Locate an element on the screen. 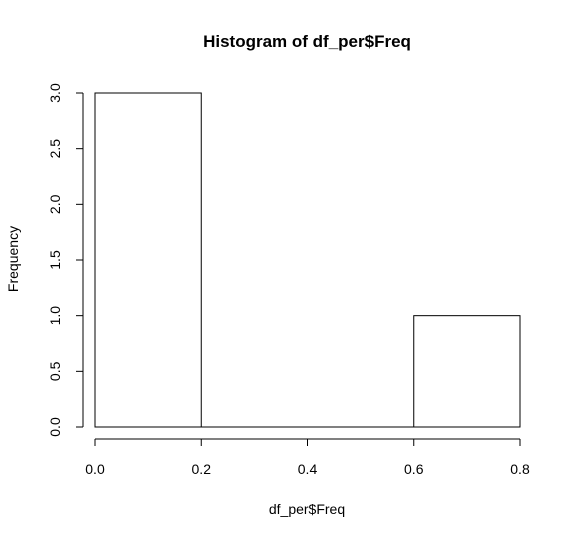 This screenshot has width=578, height=539. y-tick-label: 2.5 is located at coordinates (55, 149).